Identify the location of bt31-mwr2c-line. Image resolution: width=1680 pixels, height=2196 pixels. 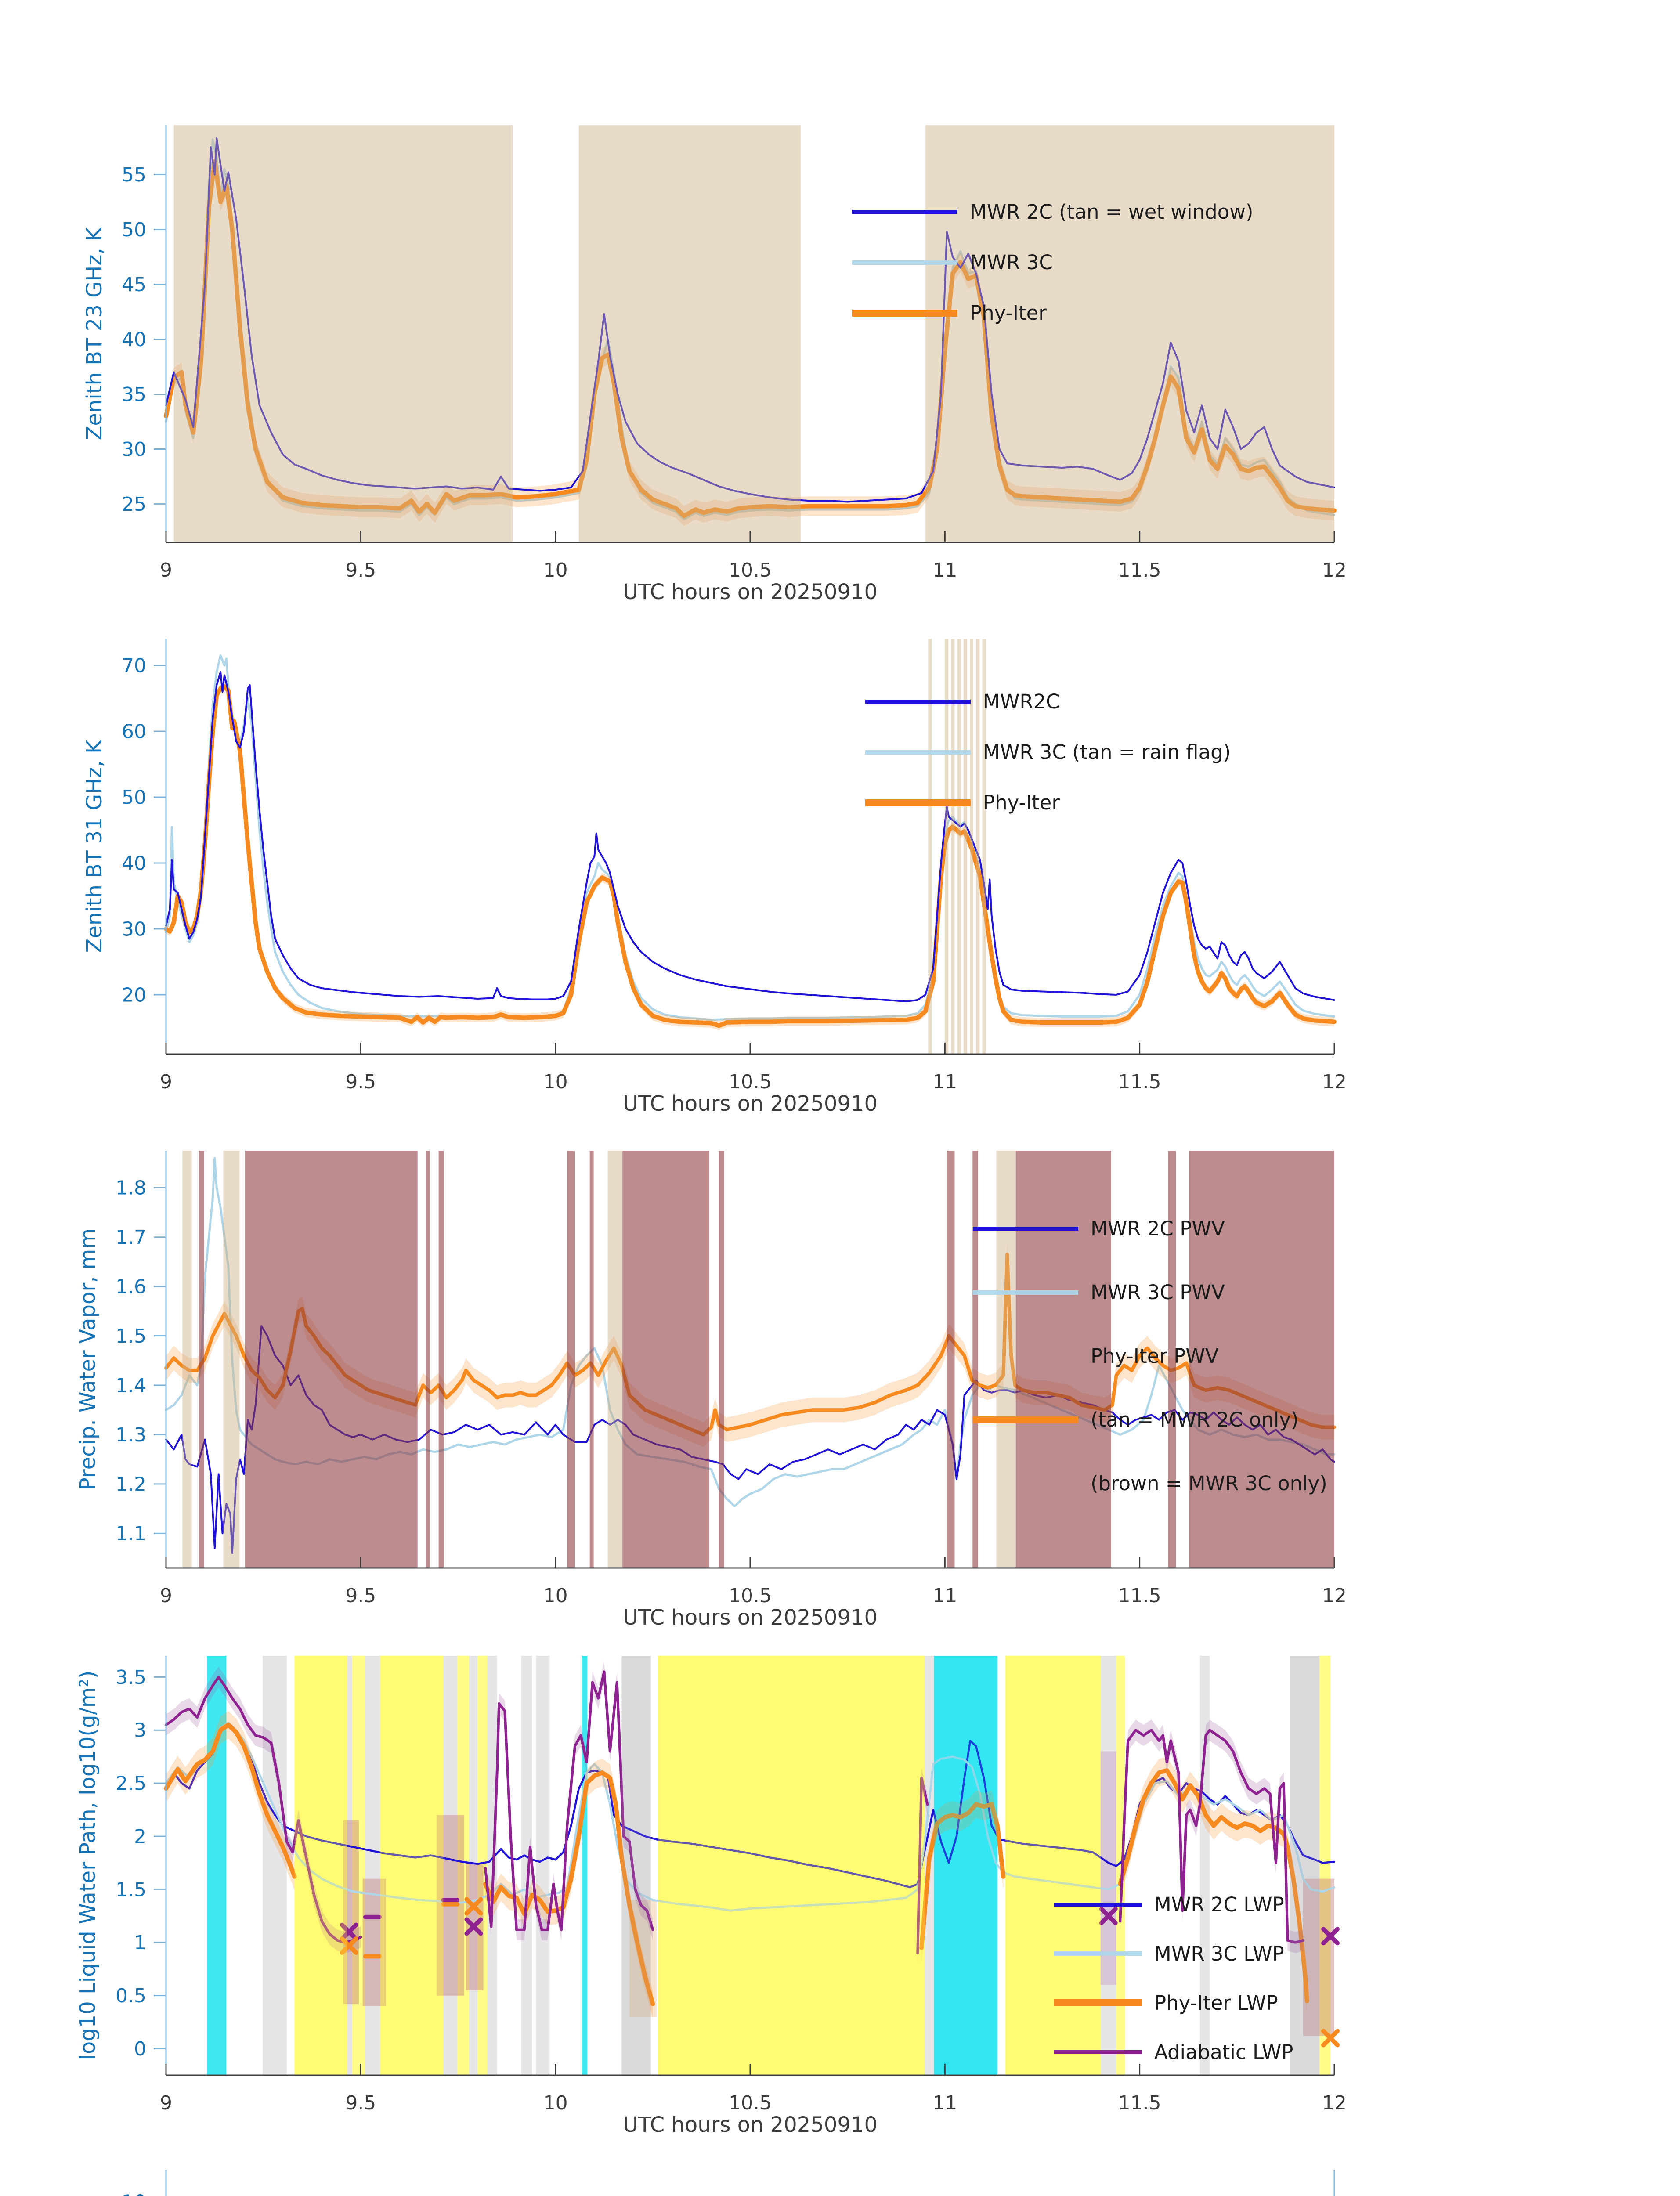
(750, 836).